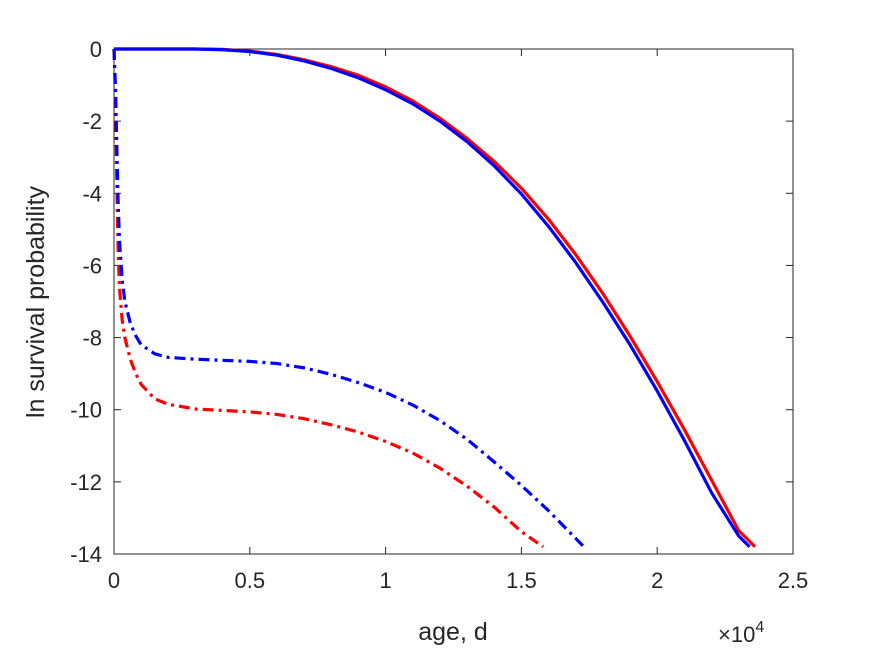  Describe the element at coordinates (458, 580) in the screenshot. I see `x-tick-labels: 0 0.5 1 1.5 2 2.5` at that location.